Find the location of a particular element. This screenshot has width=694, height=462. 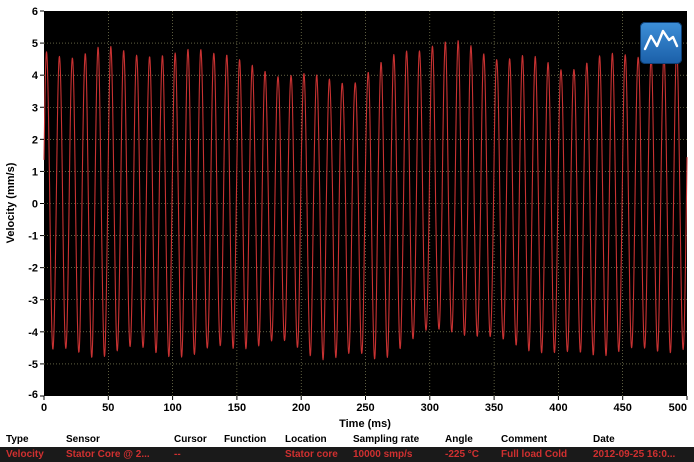

header-date: Date is located at coordinates (640, 439).